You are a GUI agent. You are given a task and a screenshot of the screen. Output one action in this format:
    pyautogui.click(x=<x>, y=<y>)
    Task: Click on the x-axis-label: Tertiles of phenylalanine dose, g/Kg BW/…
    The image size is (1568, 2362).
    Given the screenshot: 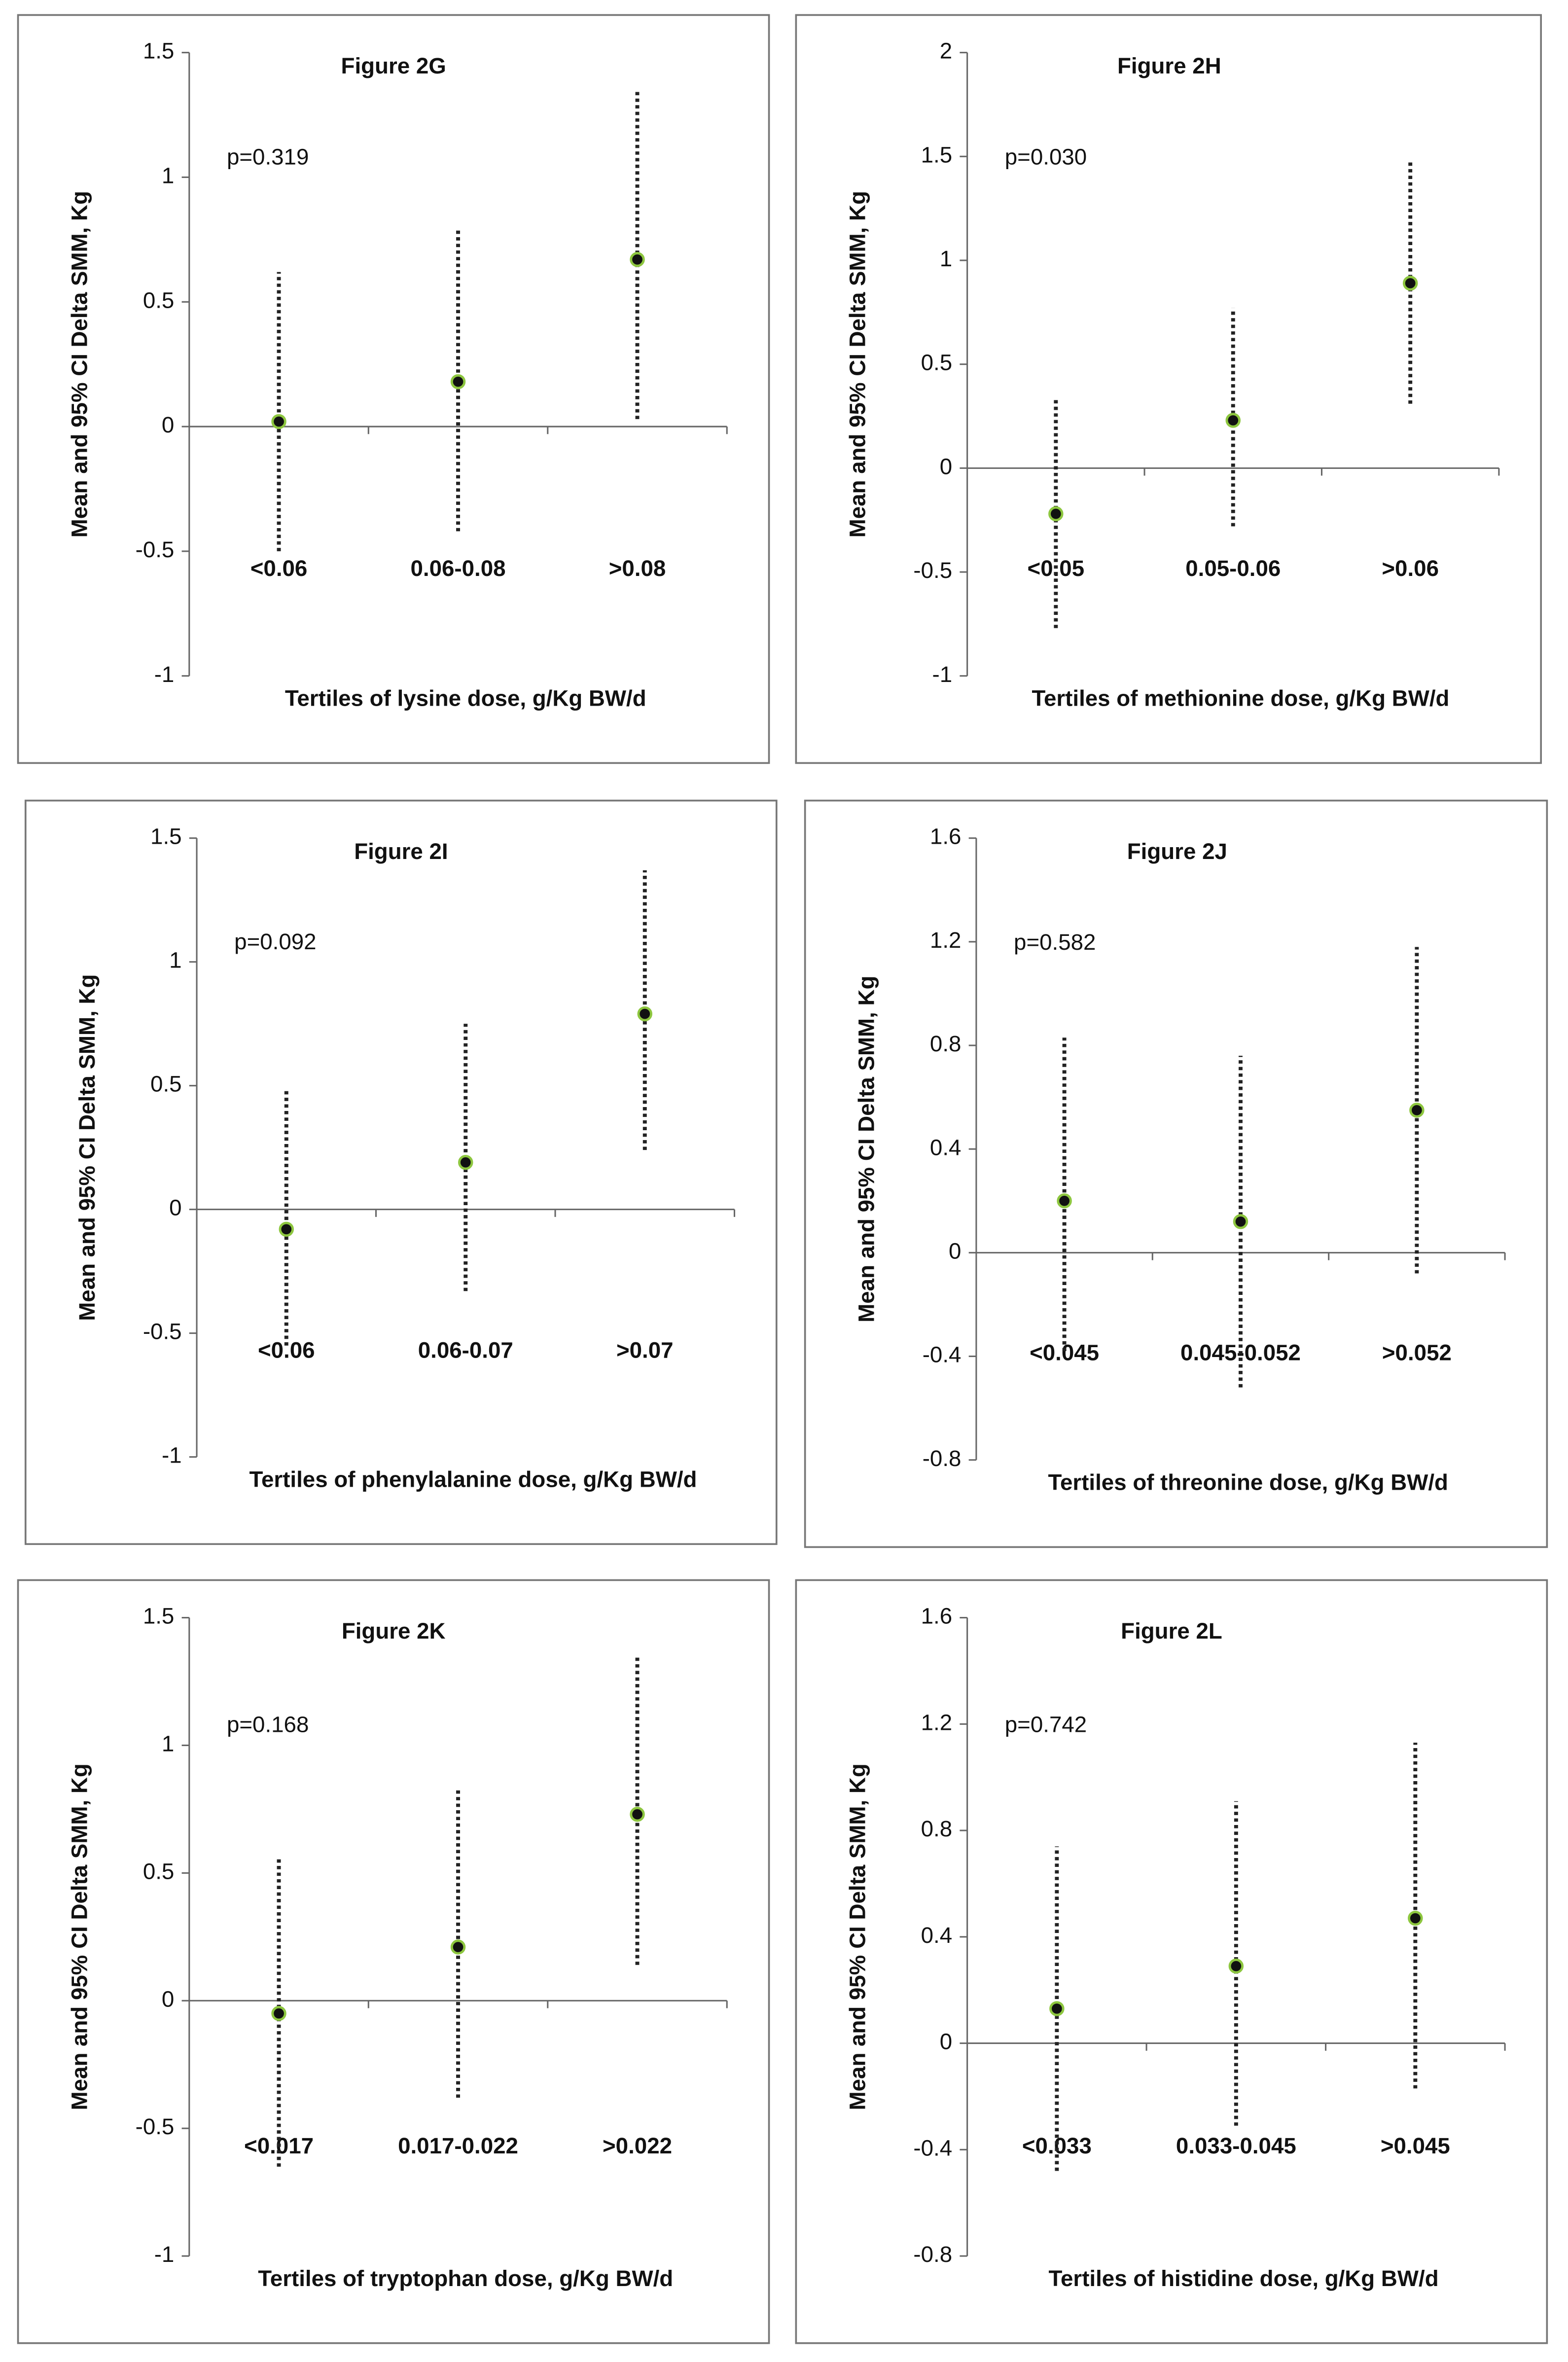 What is the action you would take?
    pyautogui.click(x=473, y=1480)
    